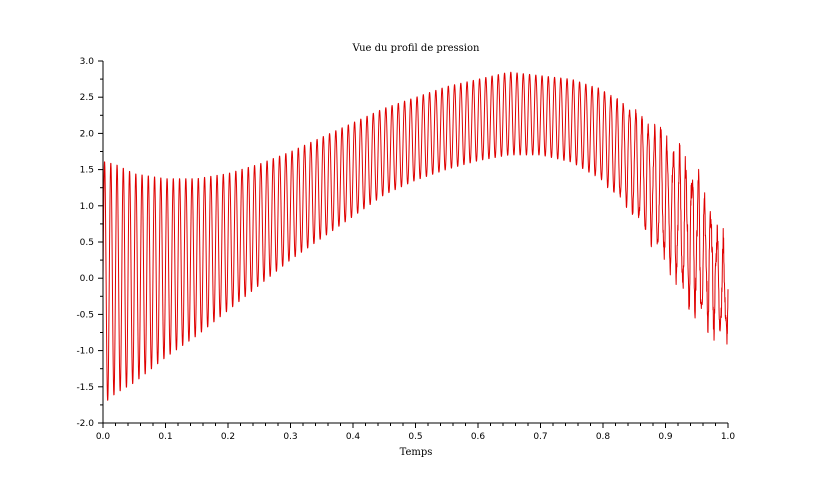 Image resolution: width=833 pixels, height=483 pixels. What do you see at coordinates (87, 134) in the screenshot?
I see `y-tick-label: 2.0` at bounding box center [87, 134].